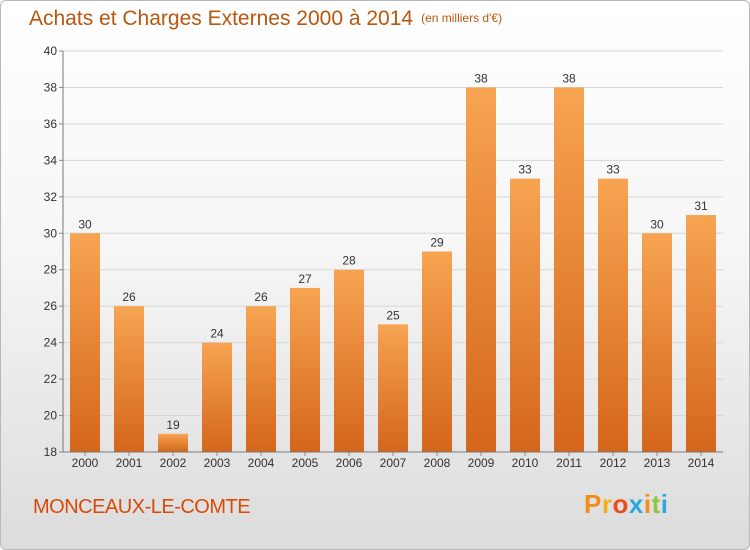 The width and height of the screenshot is (750, 550). Describe the element at coordinates (613, 315) in the screenshot. I see `bar-2012` at that location.